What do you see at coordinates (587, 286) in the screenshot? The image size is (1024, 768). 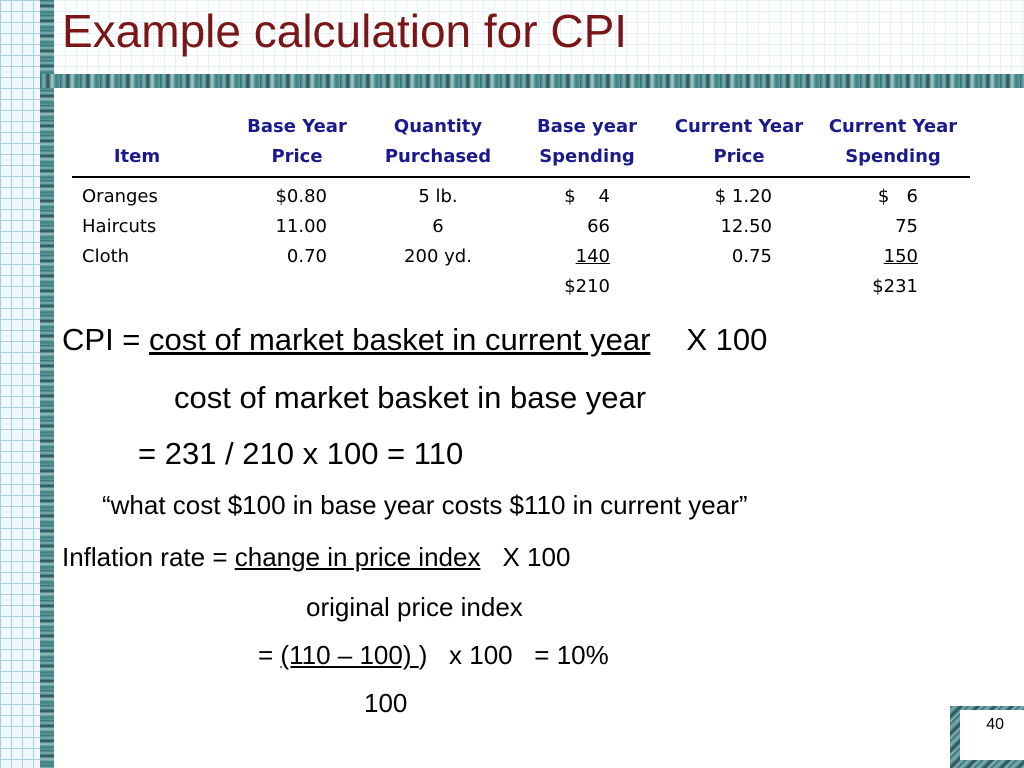 I see `base-year-total: $210` at bounding box center [587, 286].